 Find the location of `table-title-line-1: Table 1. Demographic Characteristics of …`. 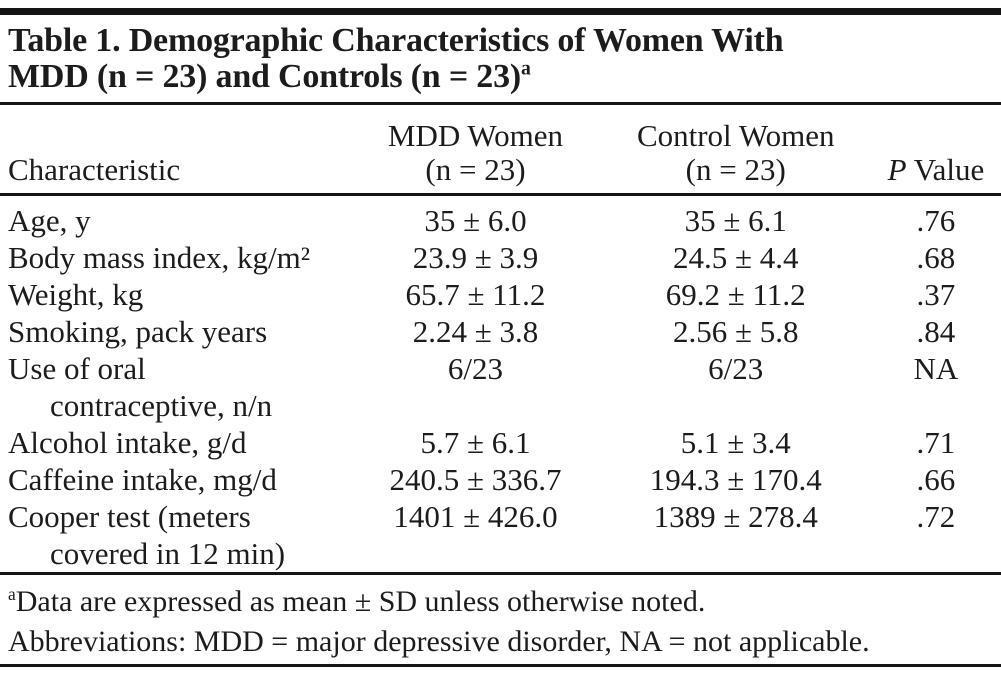

table-title-line-1: Table 1. Demographic Characteristics of … is located at coordinates (396, 40).